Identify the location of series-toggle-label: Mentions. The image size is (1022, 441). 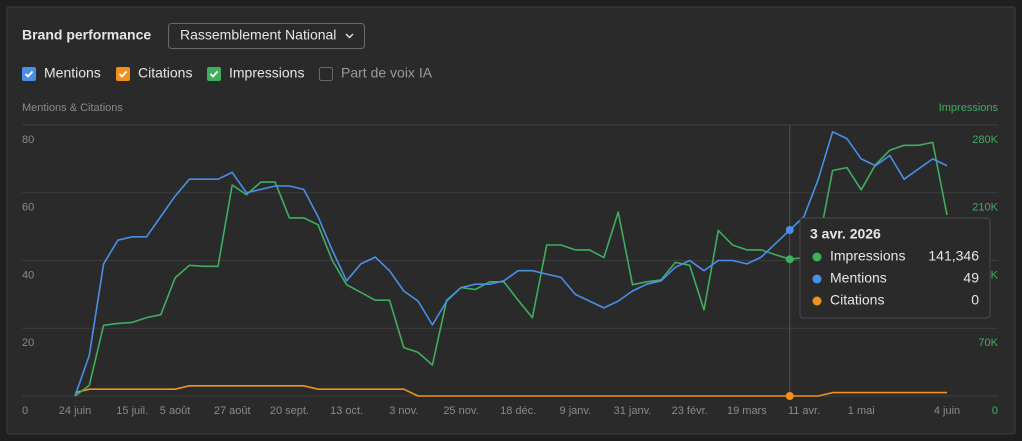
(72, 73).